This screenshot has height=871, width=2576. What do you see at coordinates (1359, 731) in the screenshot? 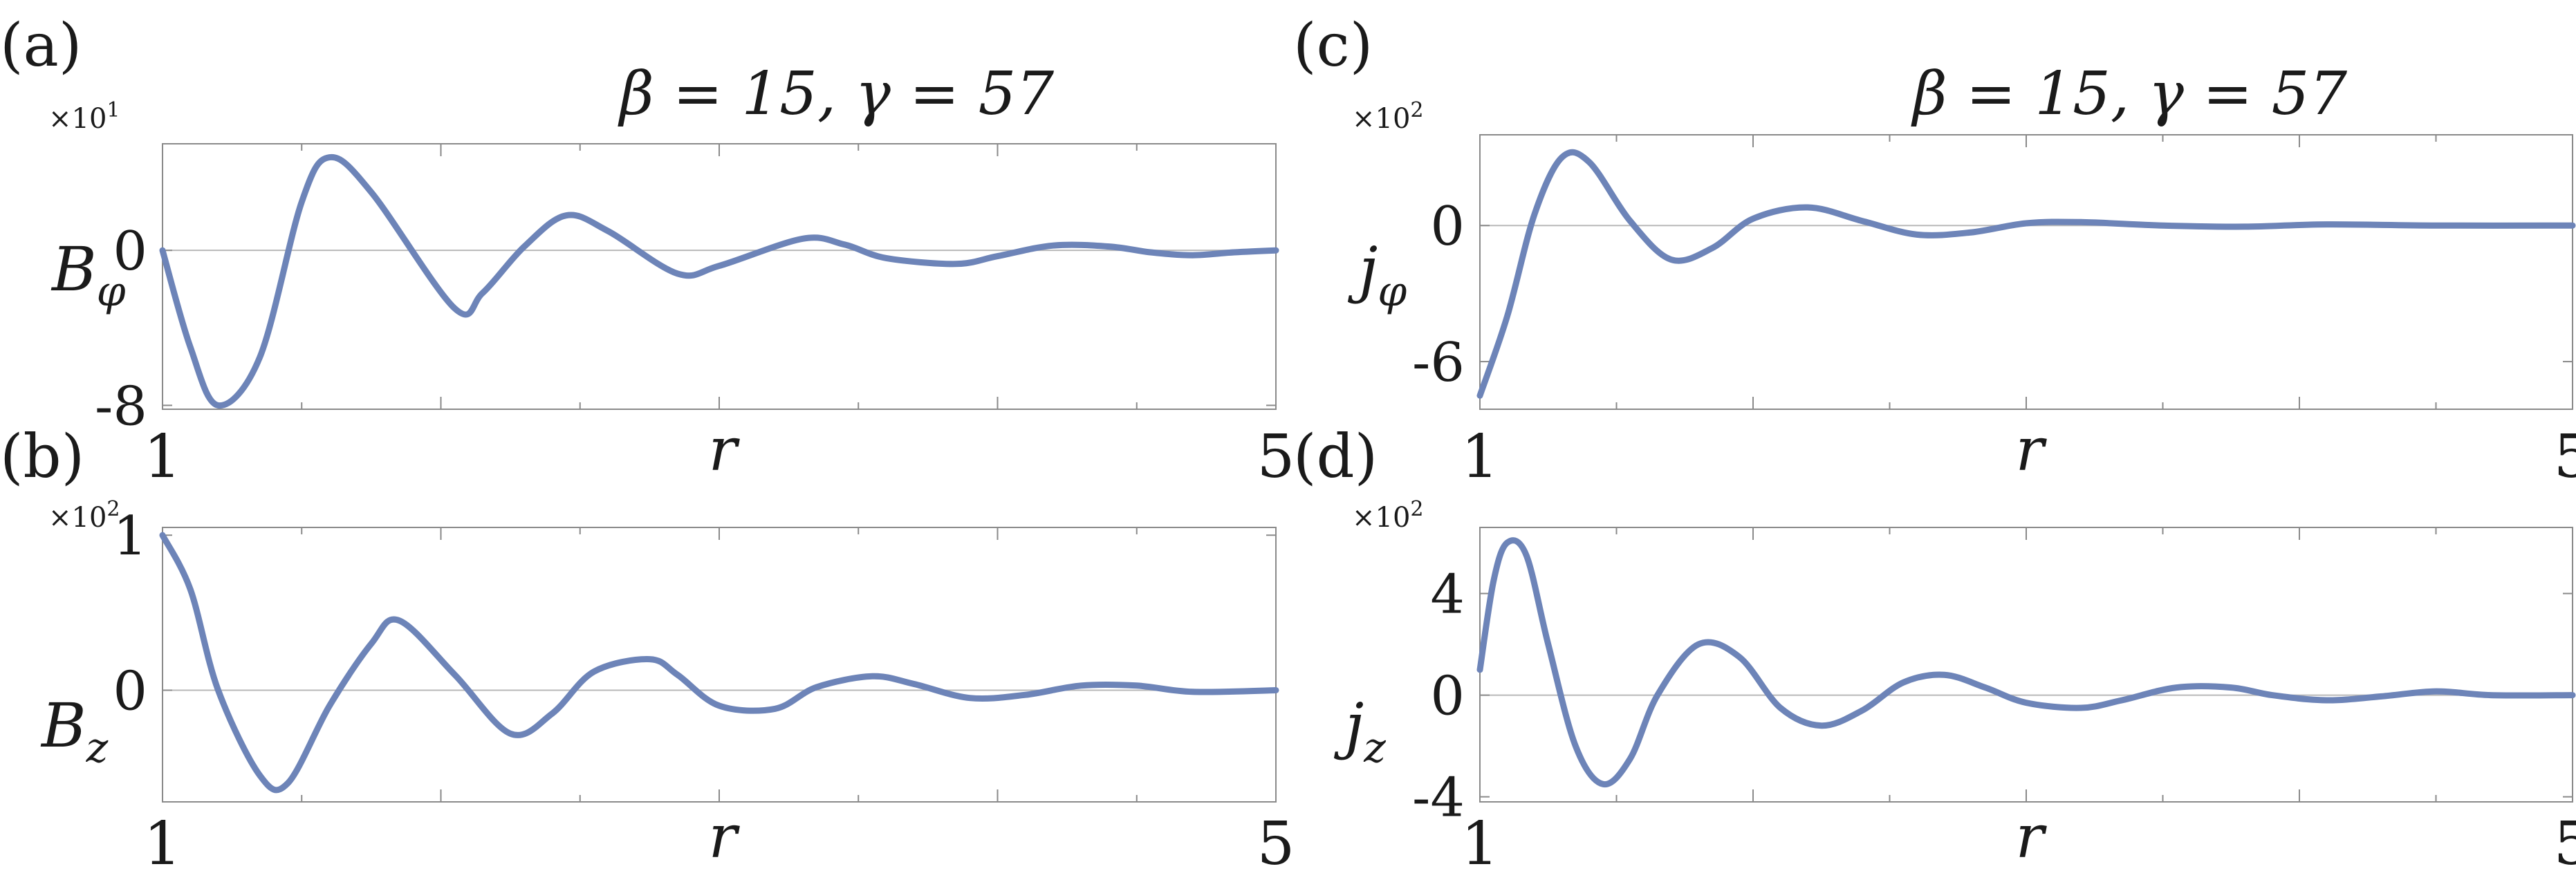
I see `y-axis-label: jz` at bounding box center [1359, 731].